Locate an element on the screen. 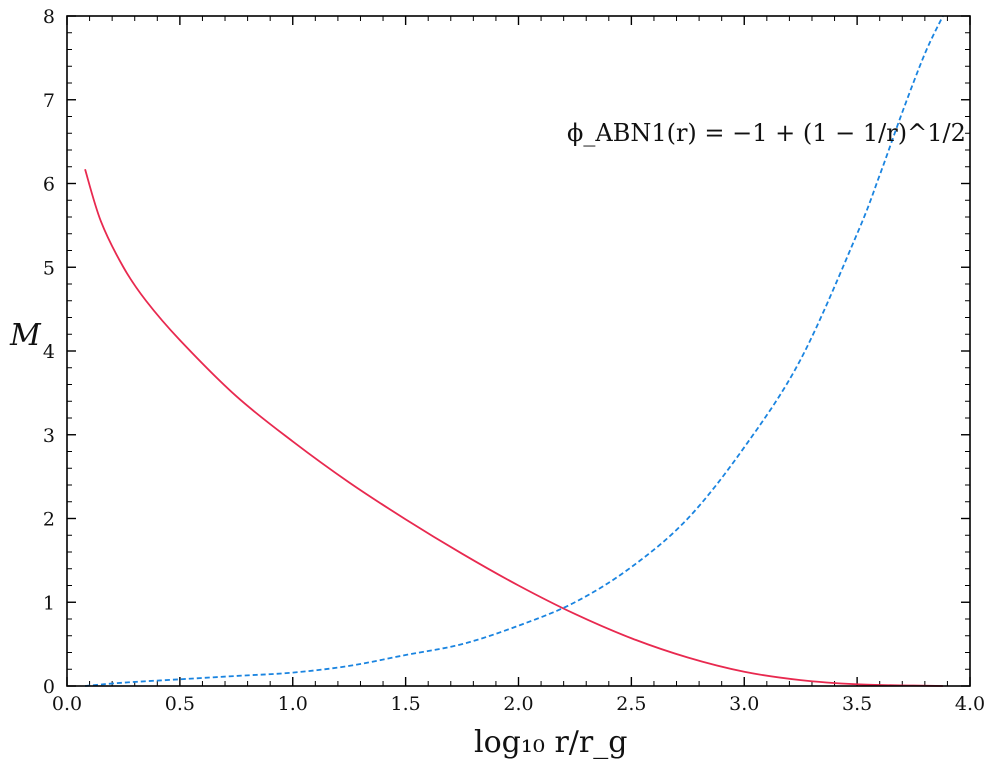  y-tick-label: 7 is located at coordinates (49, 101).